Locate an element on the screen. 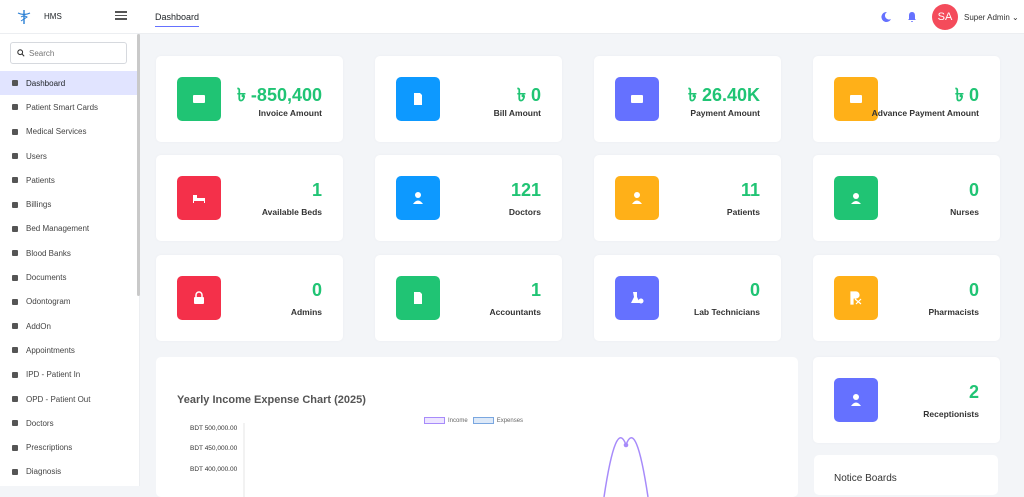 The image size is (1024, 497). app-name: HMS is located at coordinates (53, 16).